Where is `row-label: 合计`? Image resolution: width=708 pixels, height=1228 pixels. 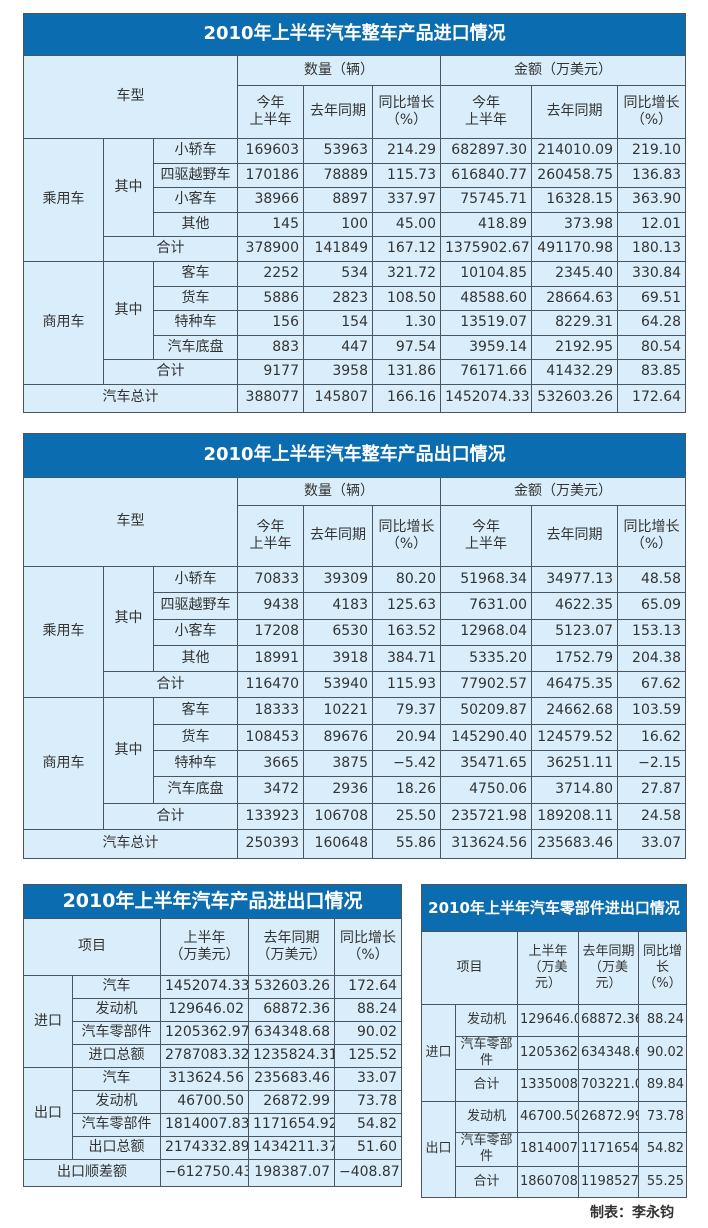
row-label: 合计 is located at coordinates (486, 1181).